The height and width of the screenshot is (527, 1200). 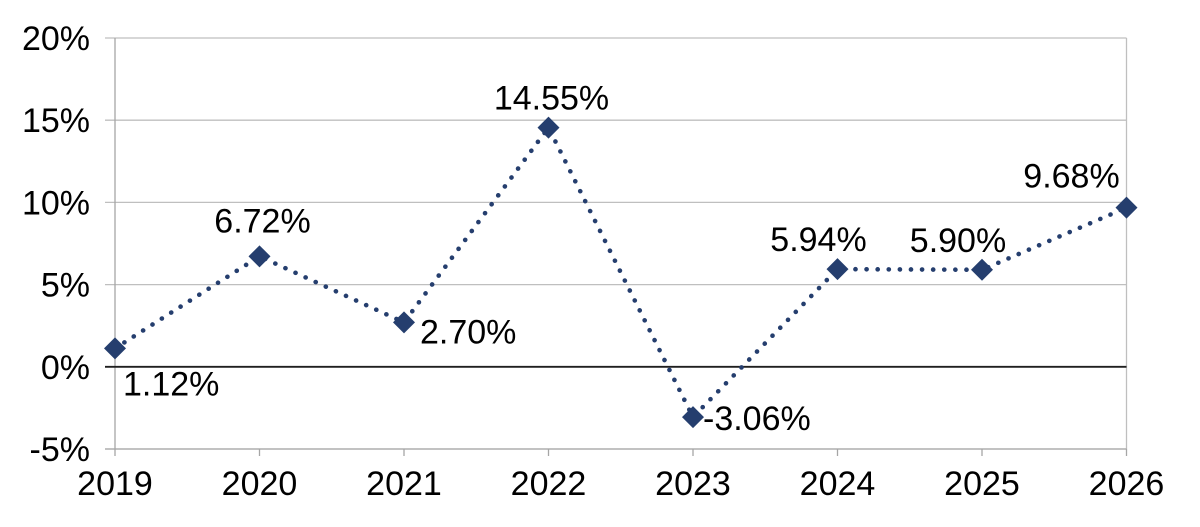 What do you see at coordinates (958, 241) in the screenshot?
I see `data-point-label: 5.90%` at bounding box center [958, 241].